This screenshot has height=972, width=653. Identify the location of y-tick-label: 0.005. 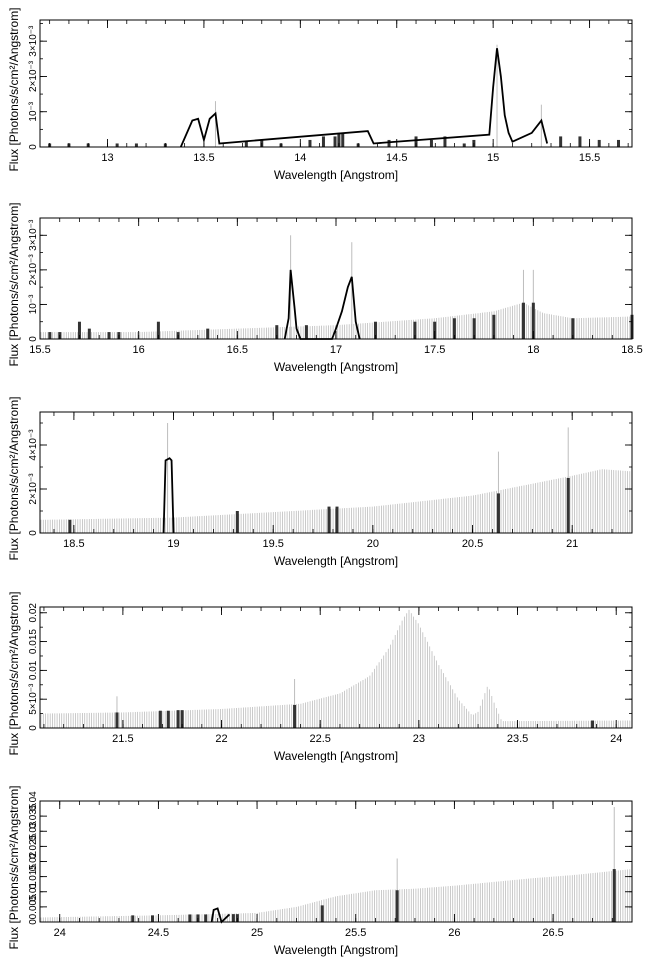
(33, 906).